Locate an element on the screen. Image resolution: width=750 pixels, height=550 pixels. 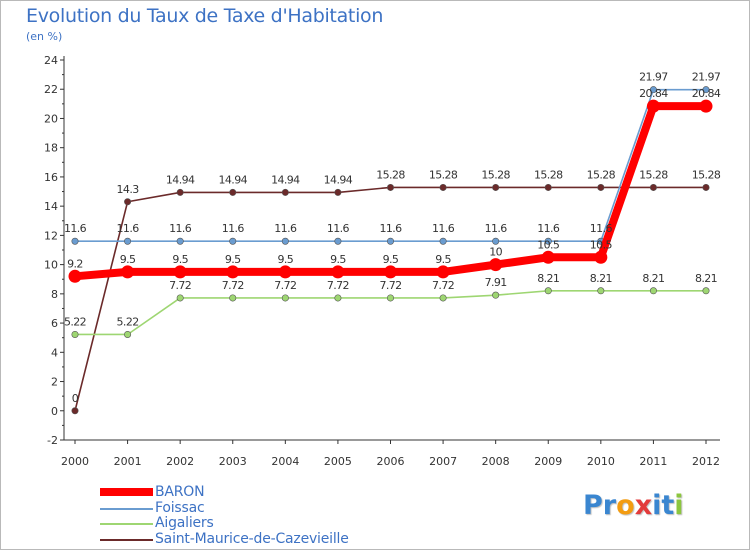
legend-label-saint-maurice: Saint-Maurice-de-Cazevieille is located at coordinates (252, 538).